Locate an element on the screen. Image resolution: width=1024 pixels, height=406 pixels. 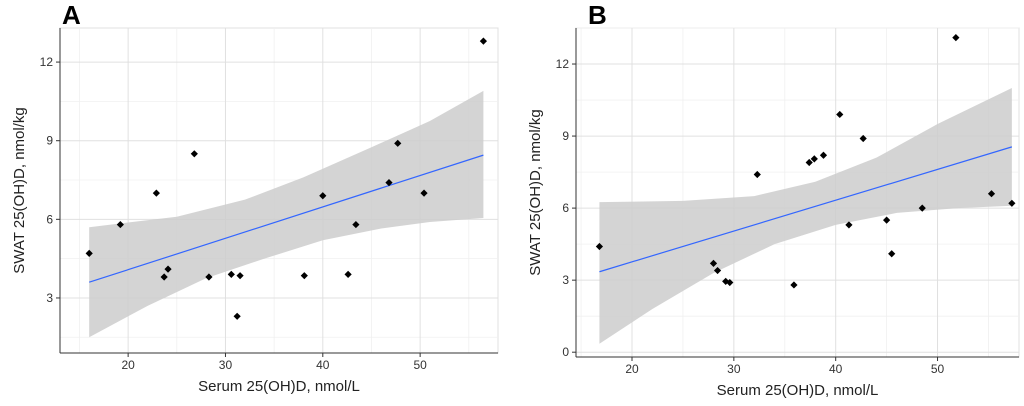
panel-label-b: B is located at coordinates (597, 15).